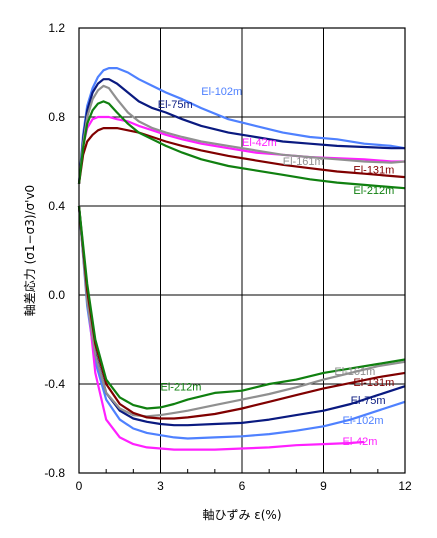 Image resolution: width=437 pixels, height=538 pixels. What do you see at coordinates (241, 515) in the screenshot?
I see `x-axis-label: 軸ひずみ ε(%)` at bounding box center [241, 515].